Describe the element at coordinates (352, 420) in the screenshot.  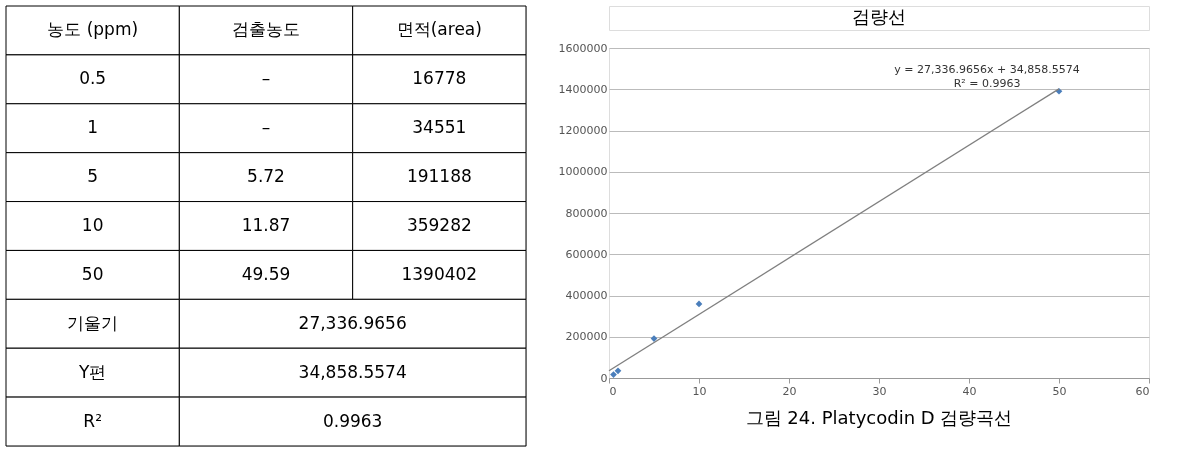
I see `text: 0.9963` at that location.